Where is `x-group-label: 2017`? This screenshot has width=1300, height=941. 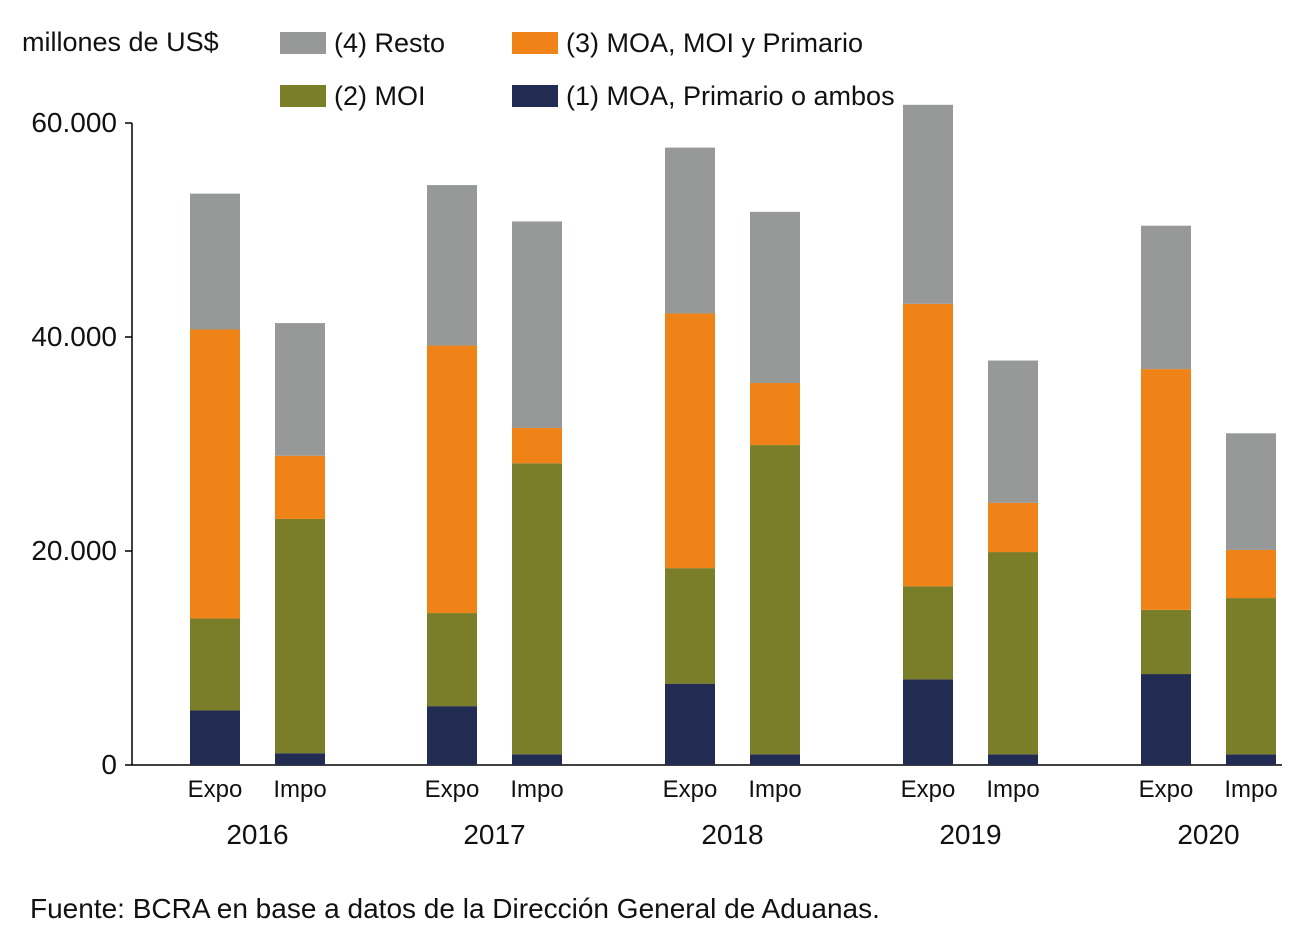 x-group-label: 2017 is located at coordinates (494, 834).